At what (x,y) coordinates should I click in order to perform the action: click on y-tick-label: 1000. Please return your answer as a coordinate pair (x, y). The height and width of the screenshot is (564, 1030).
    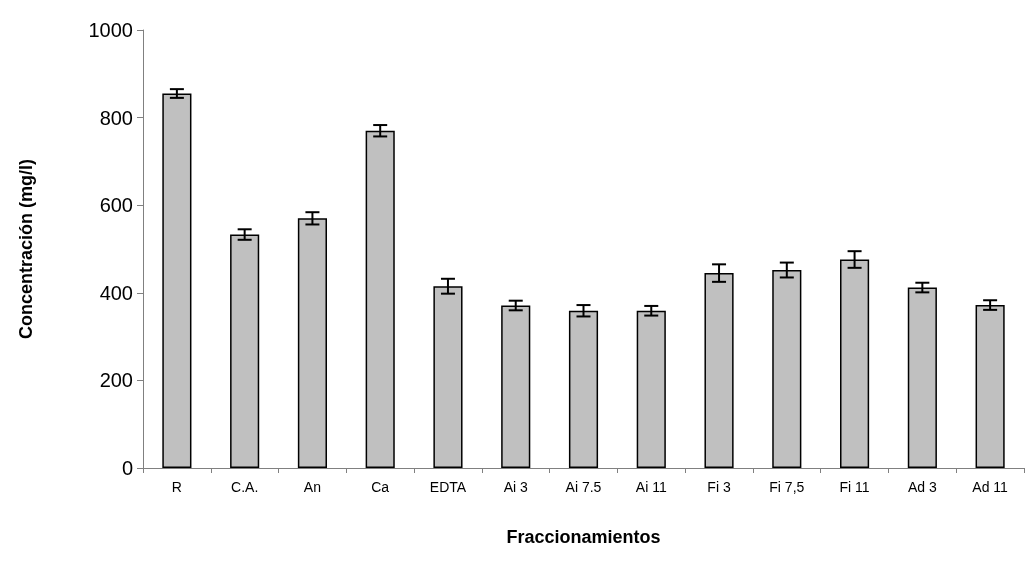
    Looking at the image, I should click on (110, 30).